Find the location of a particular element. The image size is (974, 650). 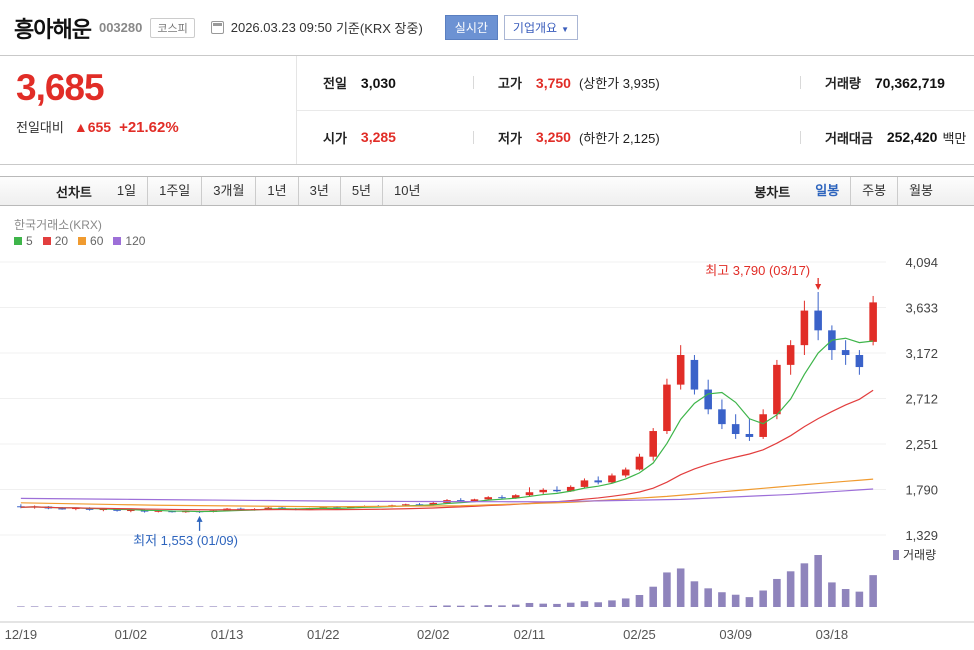

prev-close-cell: 전일 3,030 is located at coordinates (359, 83).